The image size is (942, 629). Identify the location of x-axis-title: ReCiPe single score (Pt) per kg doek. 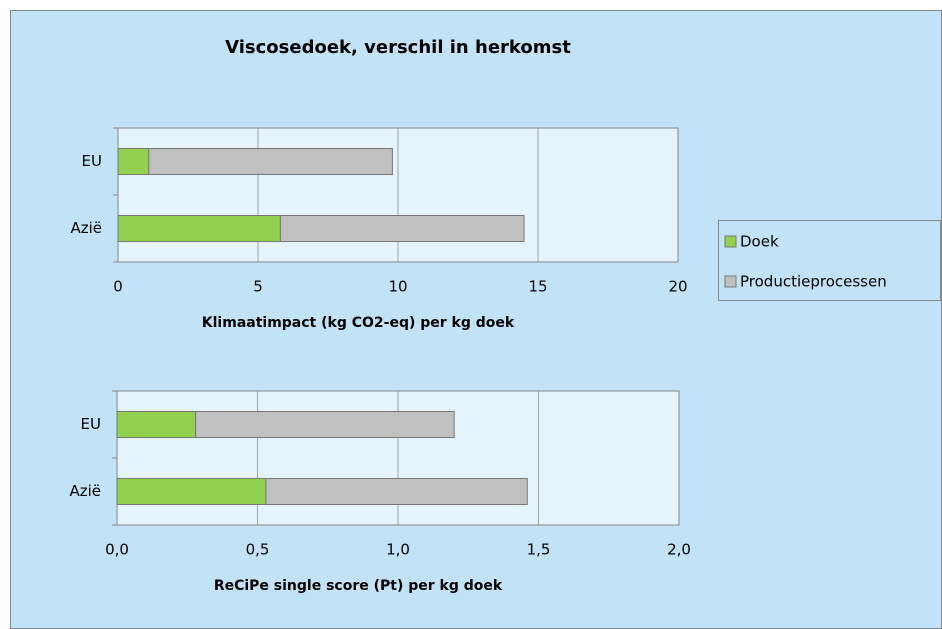
(358, 586).